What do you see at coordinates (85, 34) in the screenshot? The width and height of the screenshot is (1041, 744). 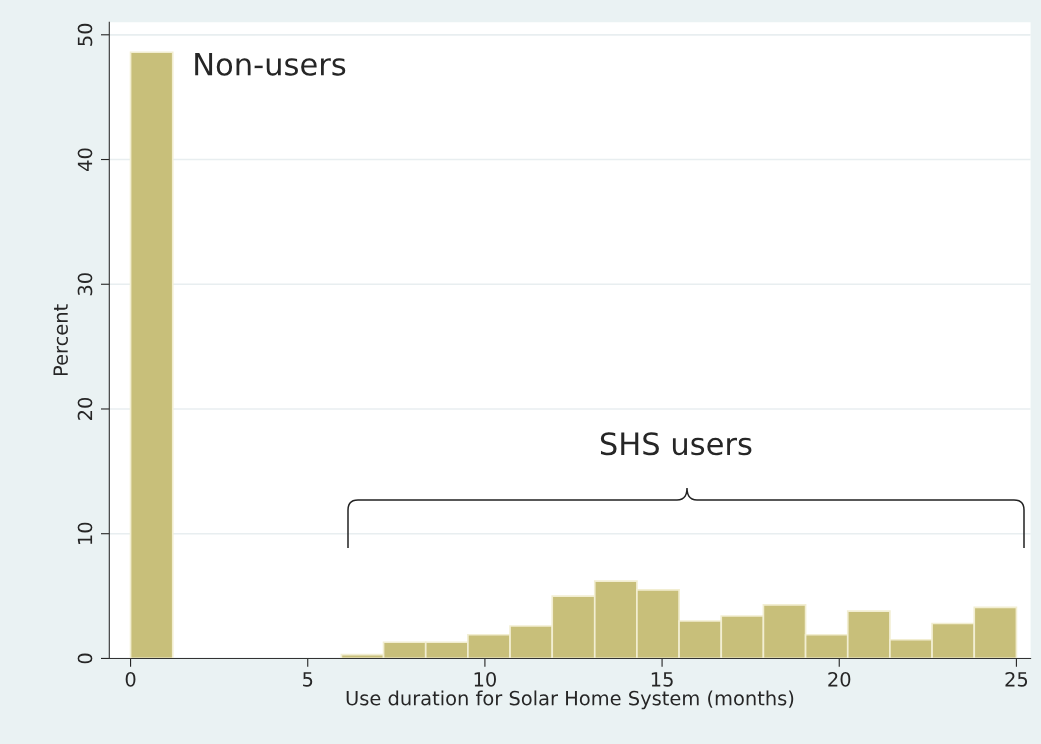 I see `y-tick-label: 50` at bounding box center [85, 34].